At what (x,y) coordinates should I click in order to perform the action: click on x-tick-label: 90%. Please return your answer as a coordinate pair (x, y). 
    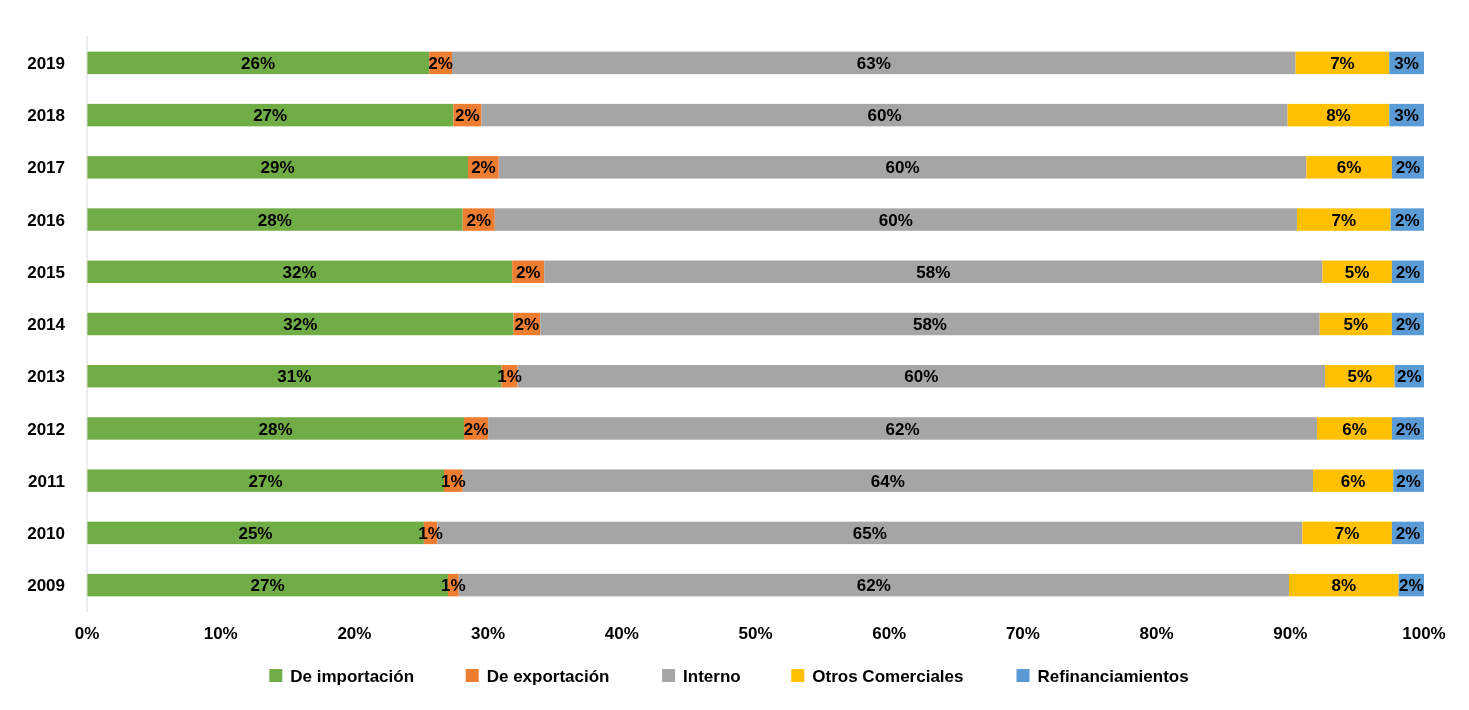
    Looking at the image, I should click on (1290, 634).